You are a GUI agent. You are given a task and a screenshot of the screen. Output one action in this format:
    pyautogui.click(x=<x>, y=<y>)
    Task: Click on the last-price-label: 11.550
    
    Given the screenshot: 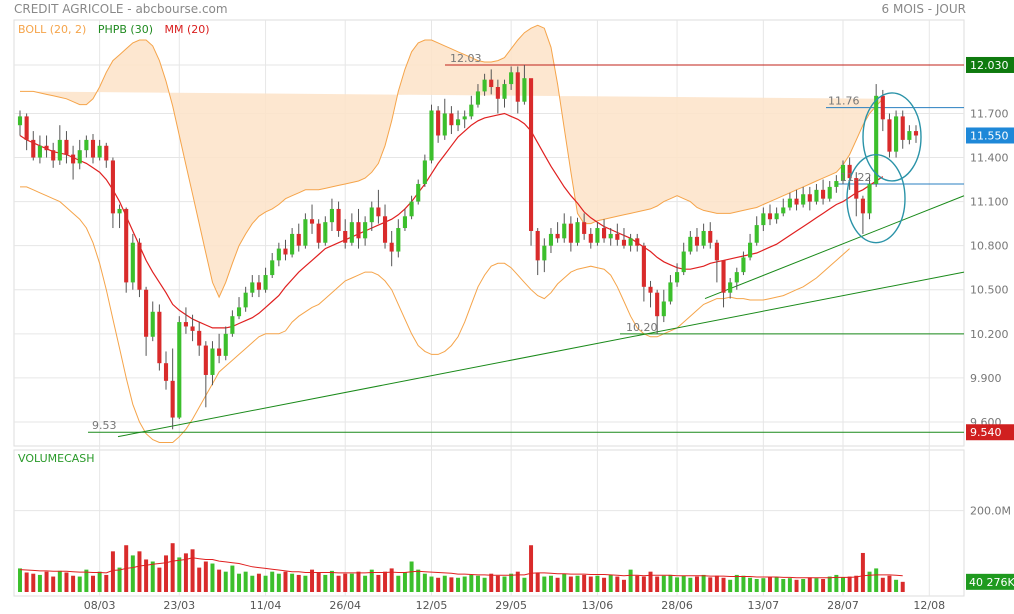 What is the action you would take?
    pyautogui.click(x=989, y=135)
    